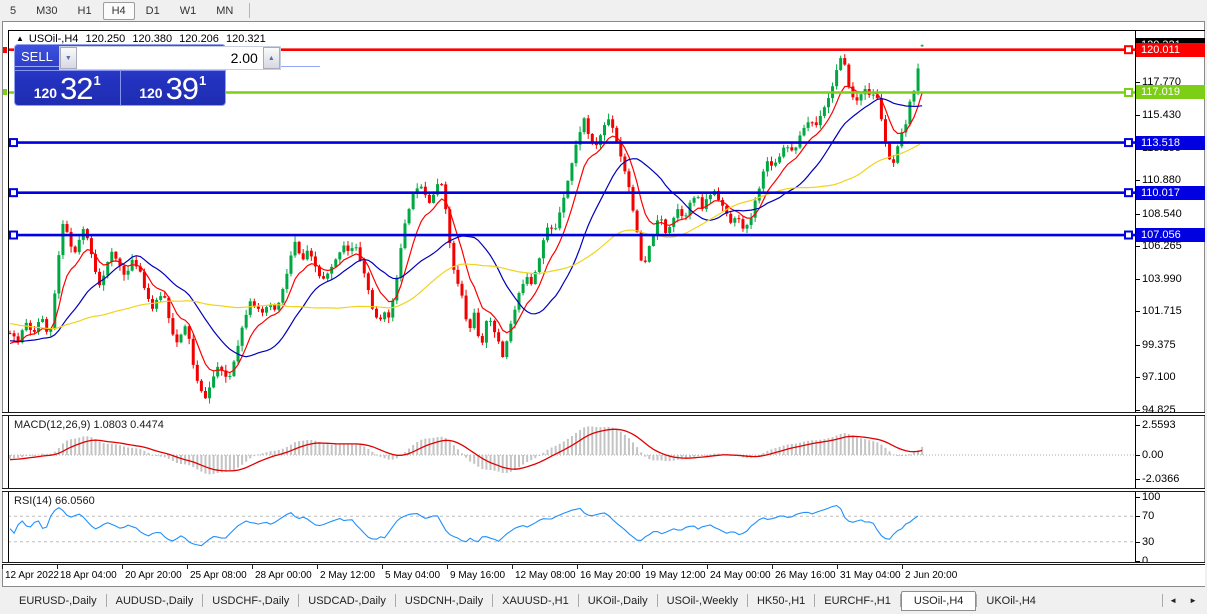  What do you see at coordinates (54, 501) in the screenshot?
I see `rsi-label: RSI(14) 66.0560` at bounding box center [54, 501].